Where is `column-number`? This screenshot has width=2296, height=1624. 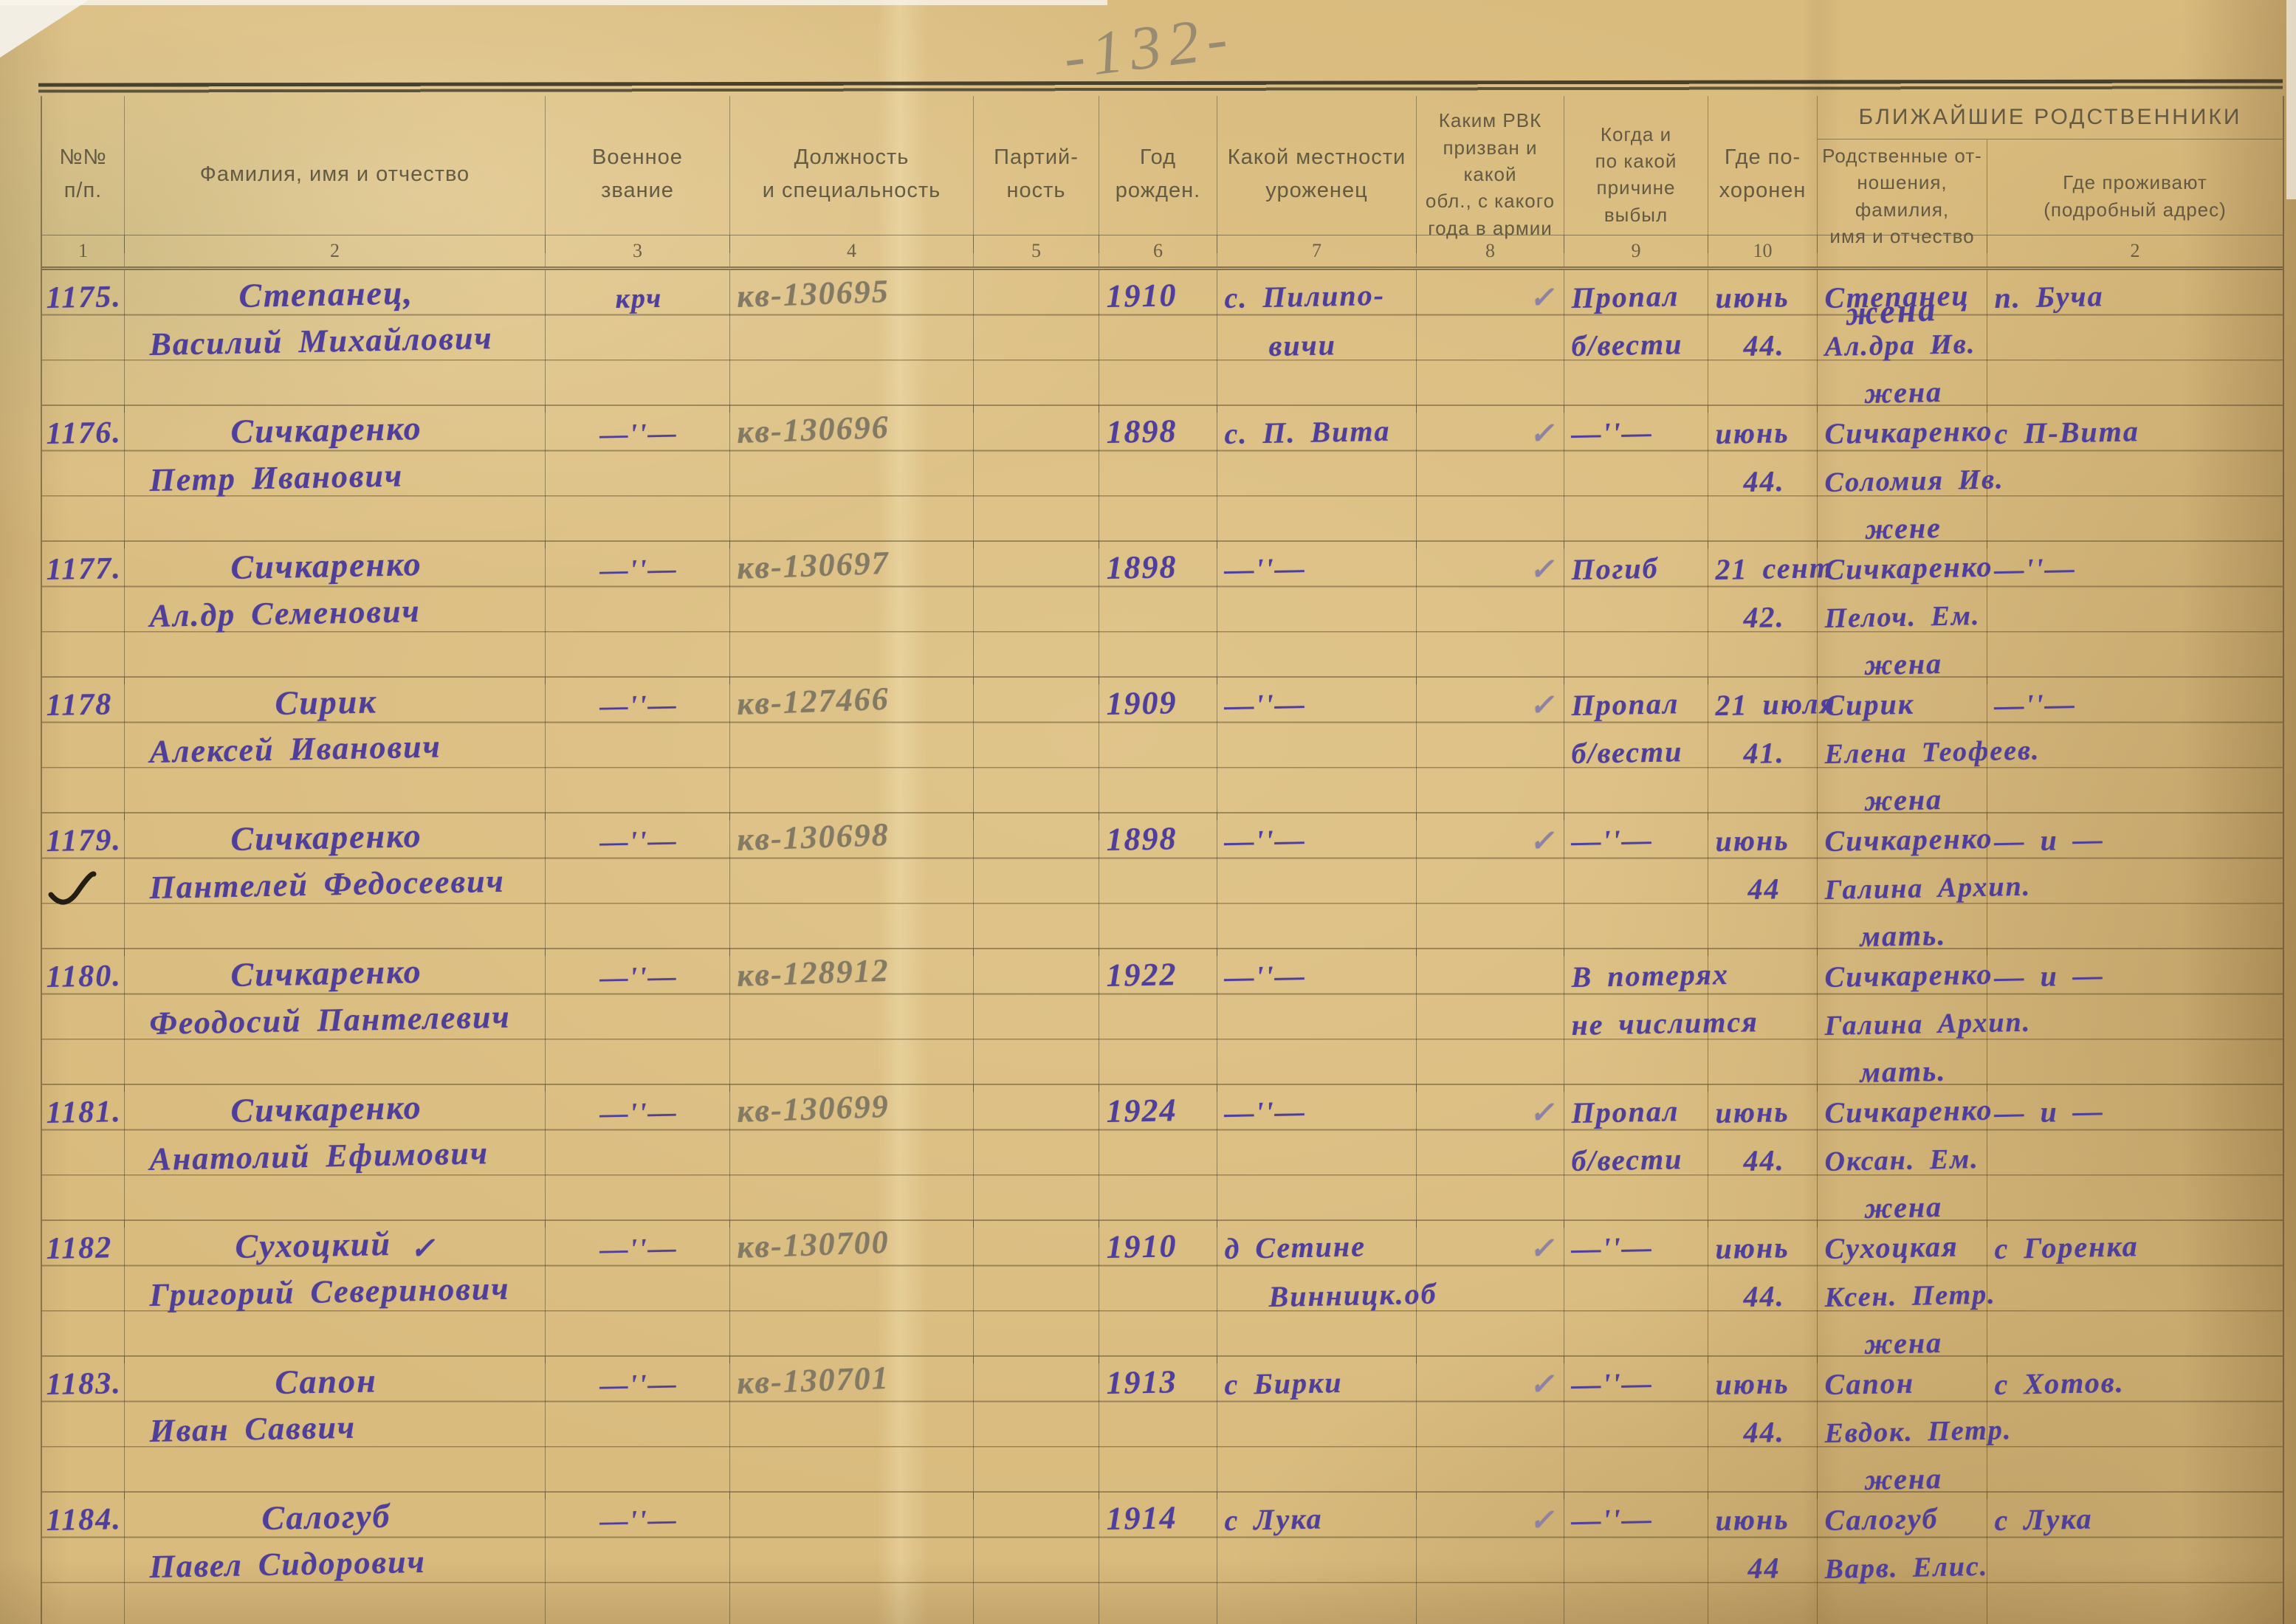 column-number is located at coordinates (1903, 250).